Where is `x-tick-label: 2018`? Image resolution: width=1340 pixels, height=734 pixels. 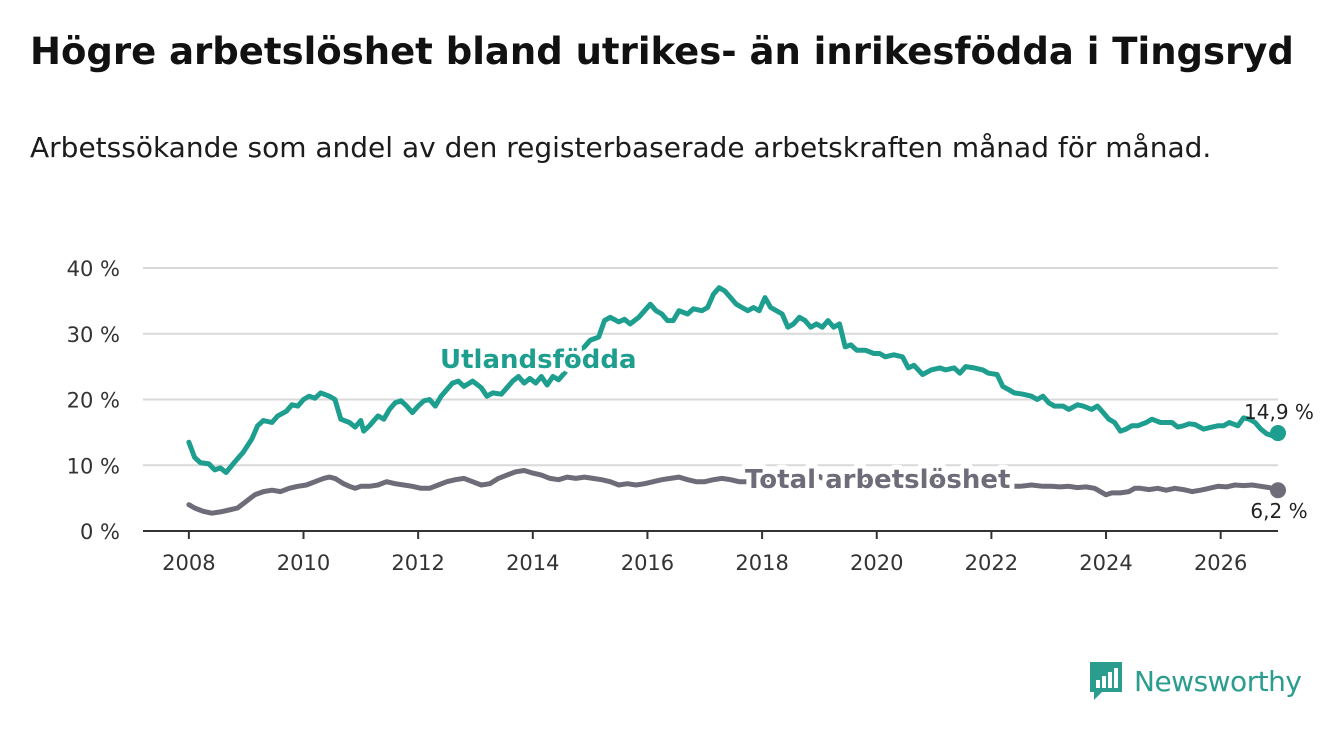
x-tick-label: 2018 is located at coordinates (761, 563).